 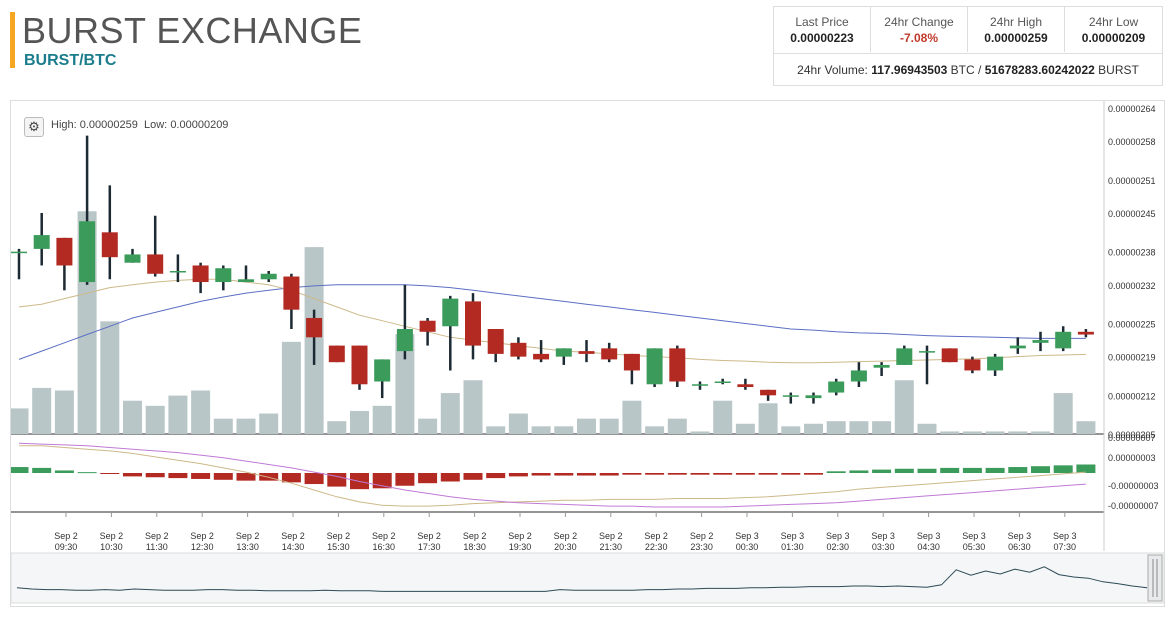 I want to click on x-tick-label-time: 07:30, so click(x=1065, y=547).